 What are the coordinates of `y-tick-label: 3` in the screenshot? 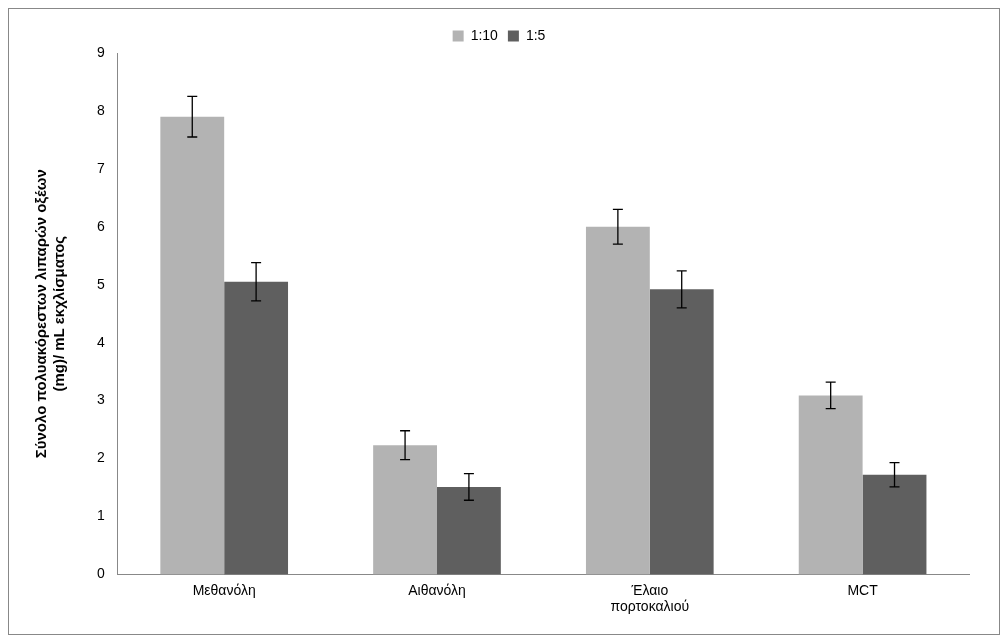 It's located at (100, 399).